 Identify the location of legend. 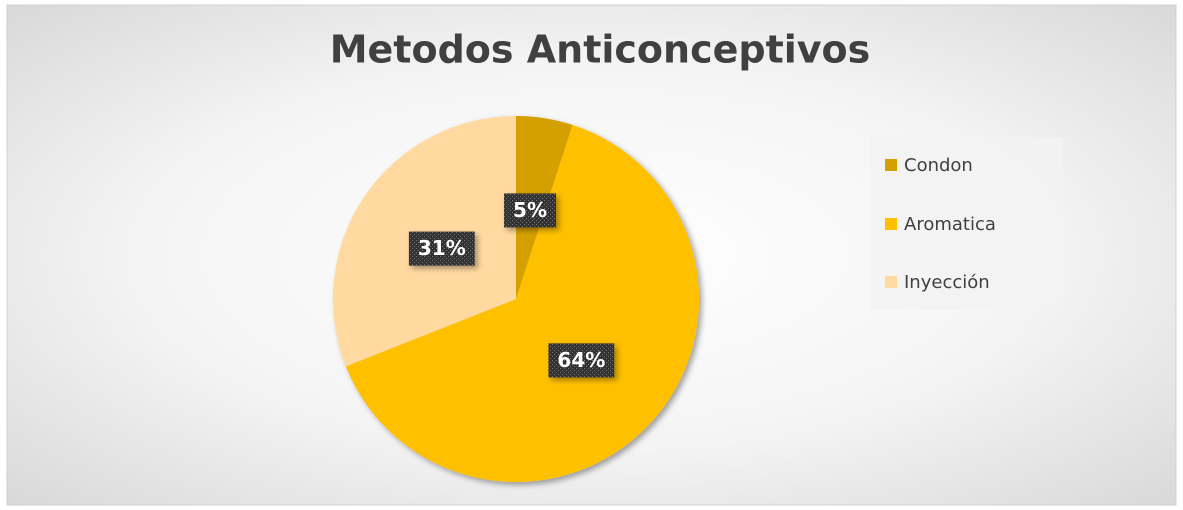
(966, 223).